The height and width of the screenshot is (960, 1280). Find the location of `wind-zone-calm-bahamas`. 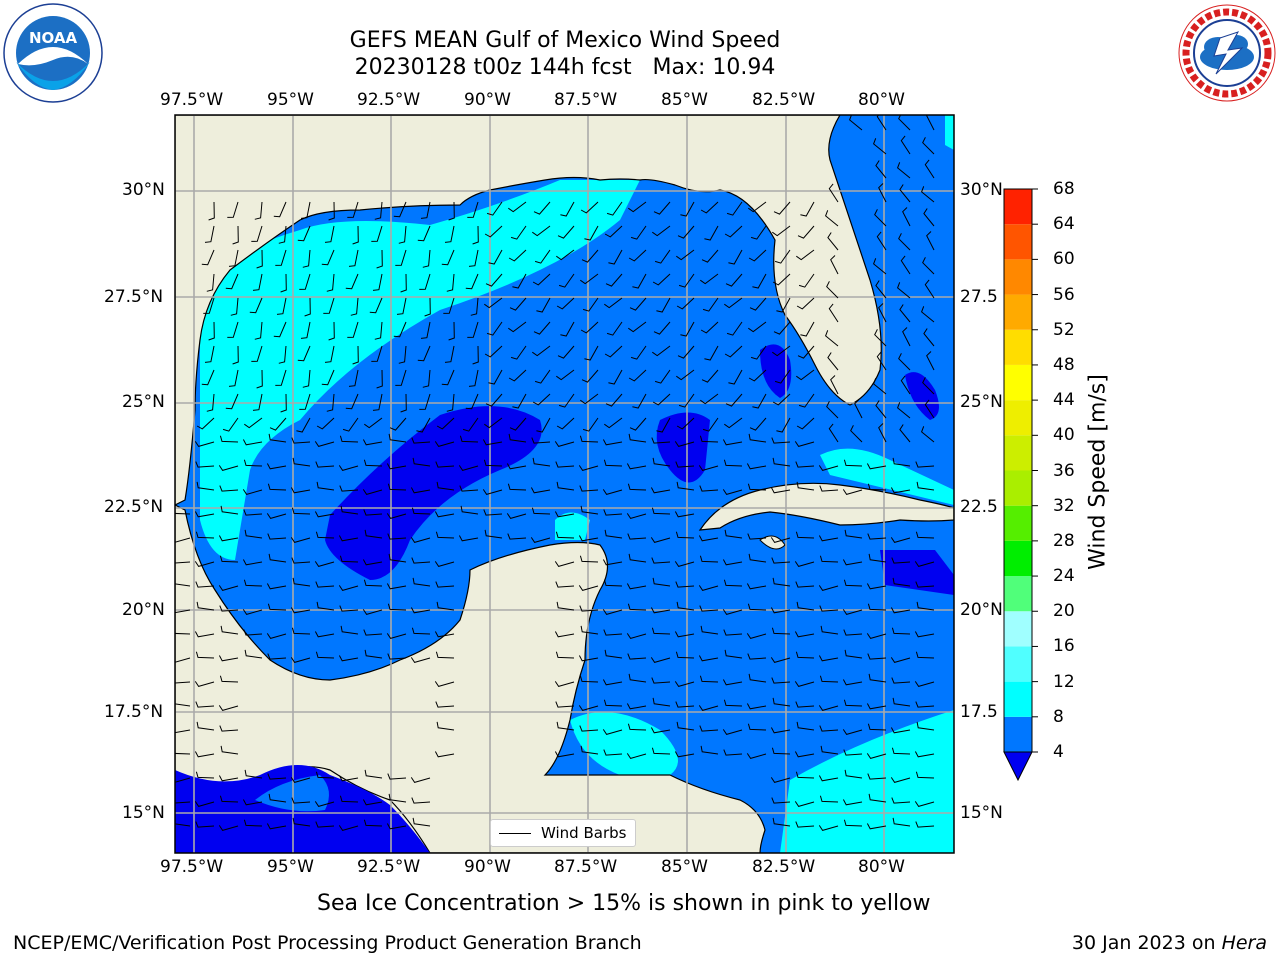

wind-zone-calm-bahamas is located at coordinates (922, 396).